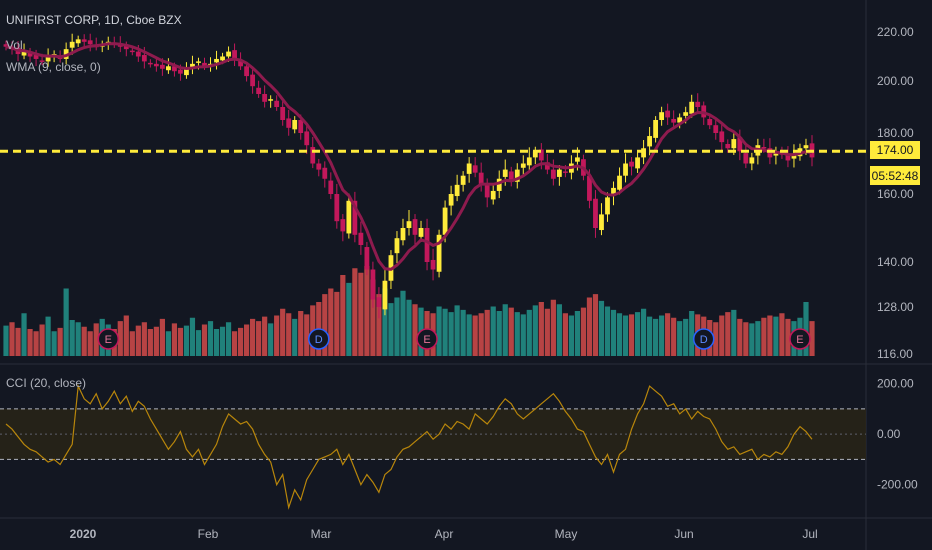 This screenshot has width=932, height=550. What do you see at coordinates (14, 45) in the screenshot?
I see `vol-indicator-label: Vol` at bounding box center [14, 45].